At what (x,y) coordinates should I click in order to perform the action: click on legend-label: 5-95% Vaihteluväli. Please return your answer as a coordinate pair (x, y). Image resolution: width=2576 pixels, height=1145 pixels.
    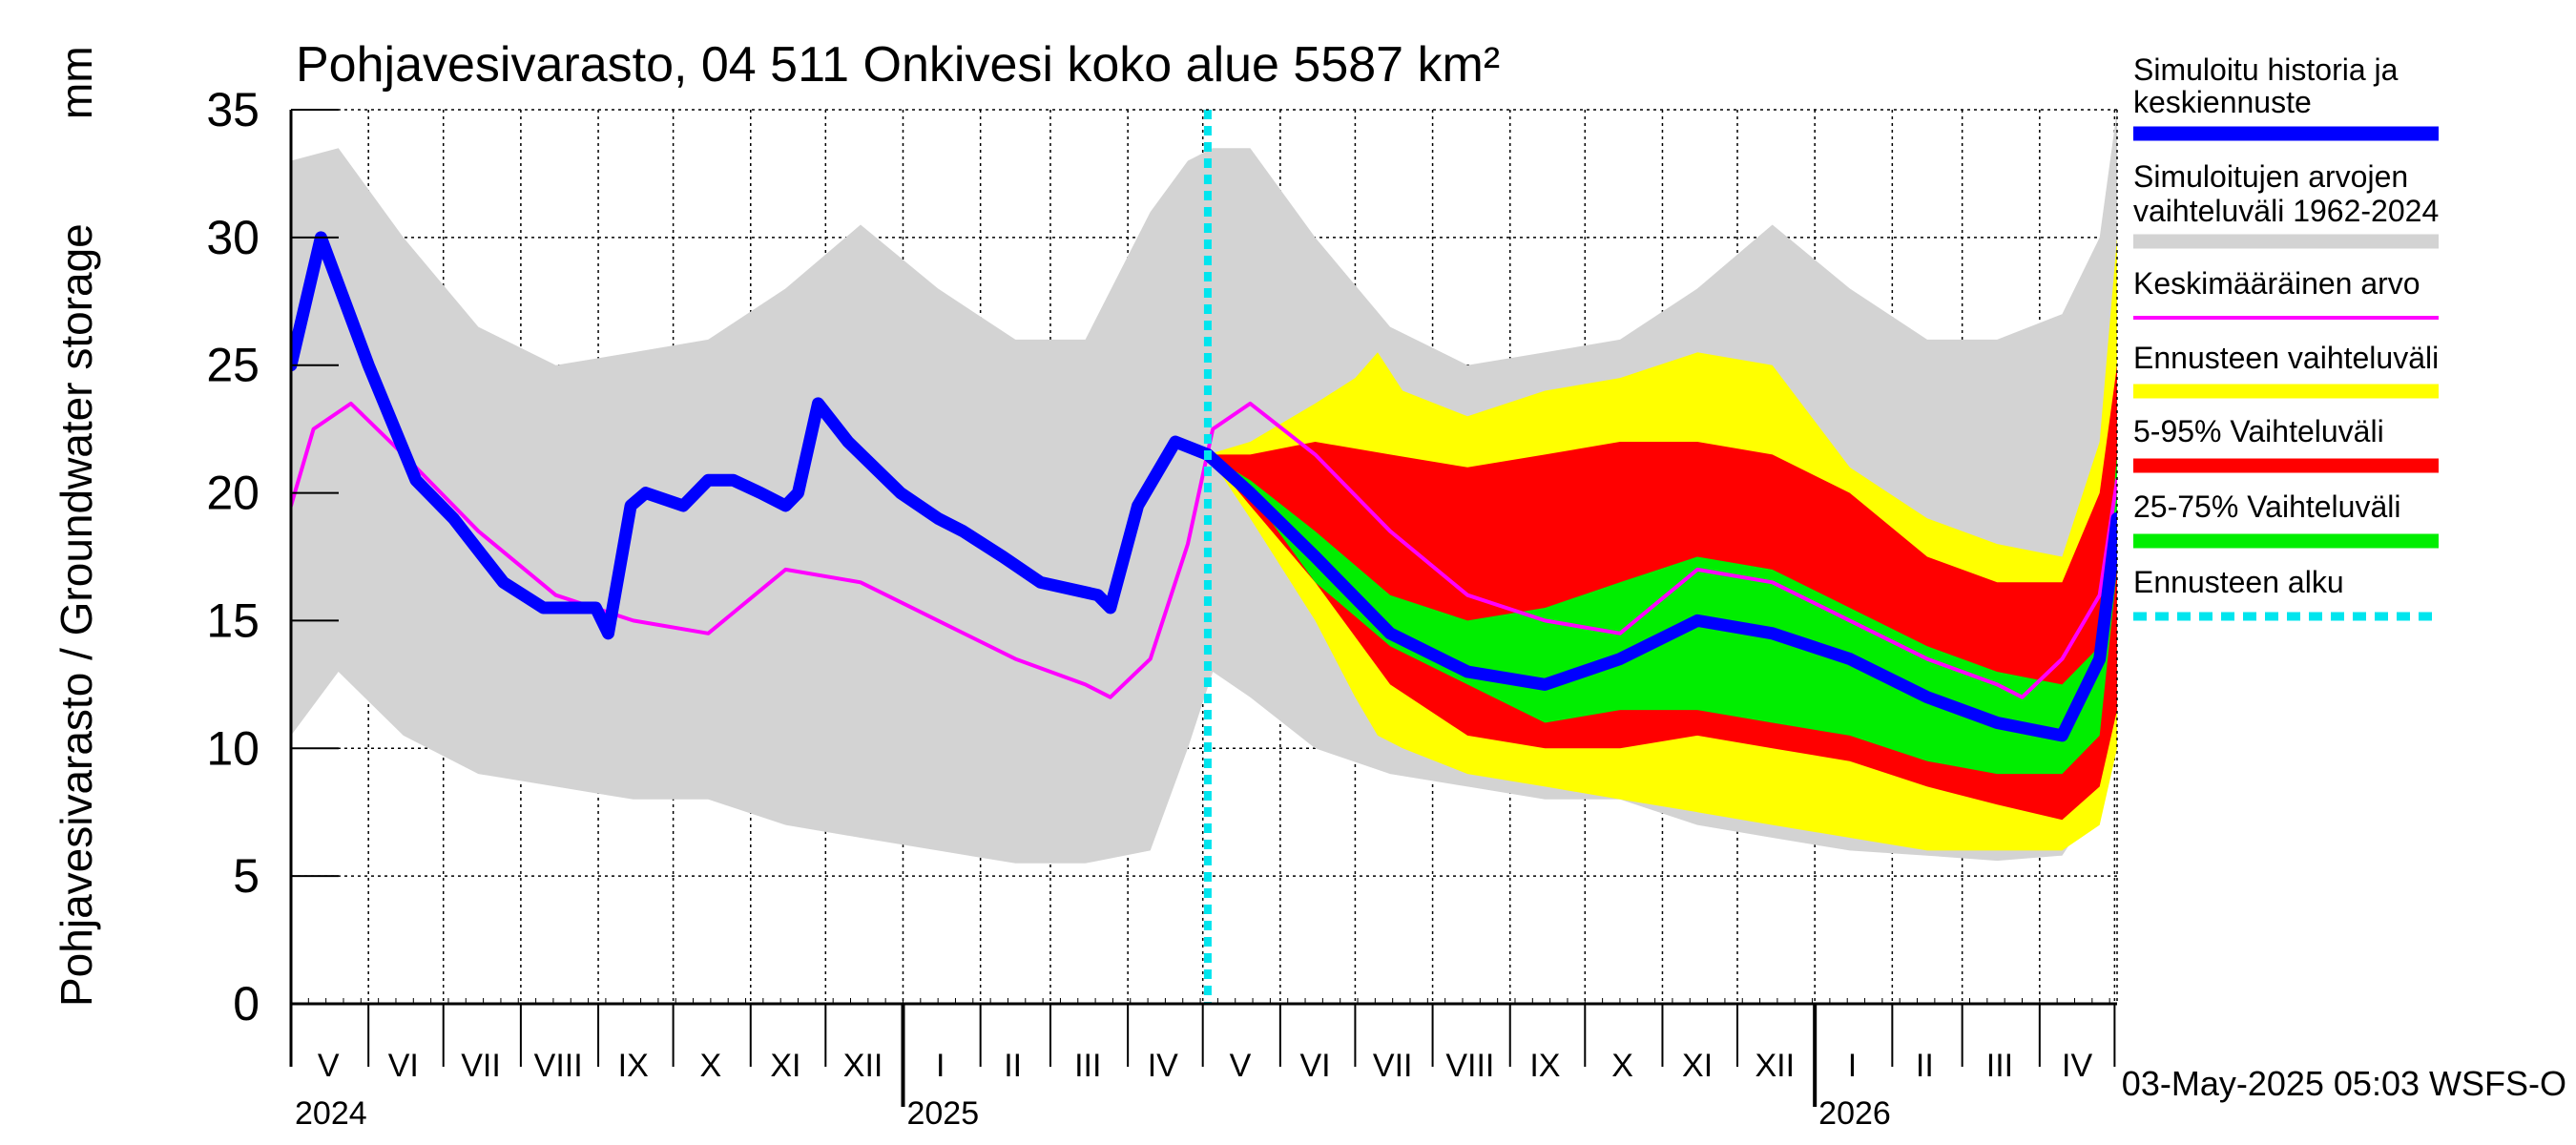
    Looking at the image, I should click on (2258, 431).